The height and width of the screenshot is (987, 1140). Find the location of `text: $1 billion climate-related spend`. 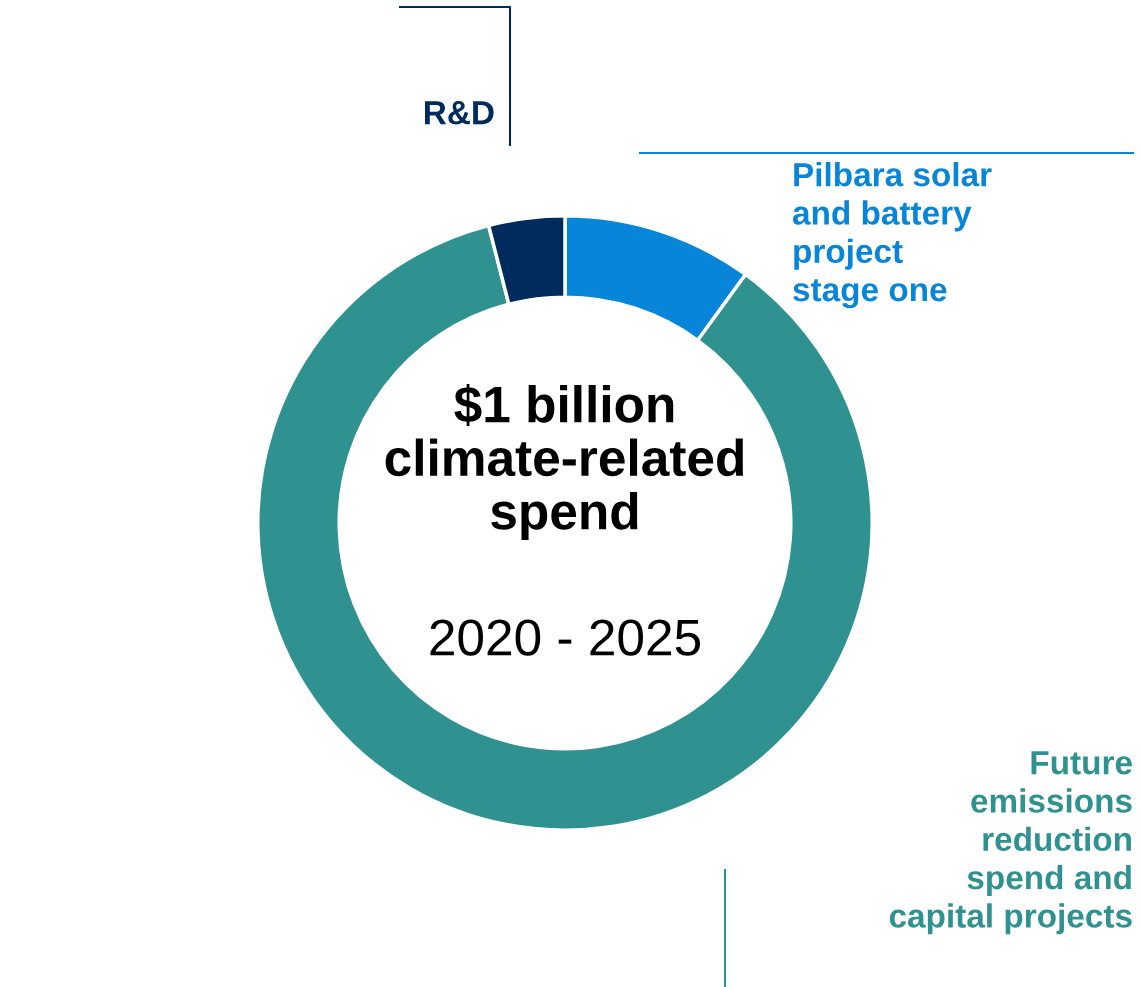

text: $1 billion climate-related spend is located at coordinates (564, 462).